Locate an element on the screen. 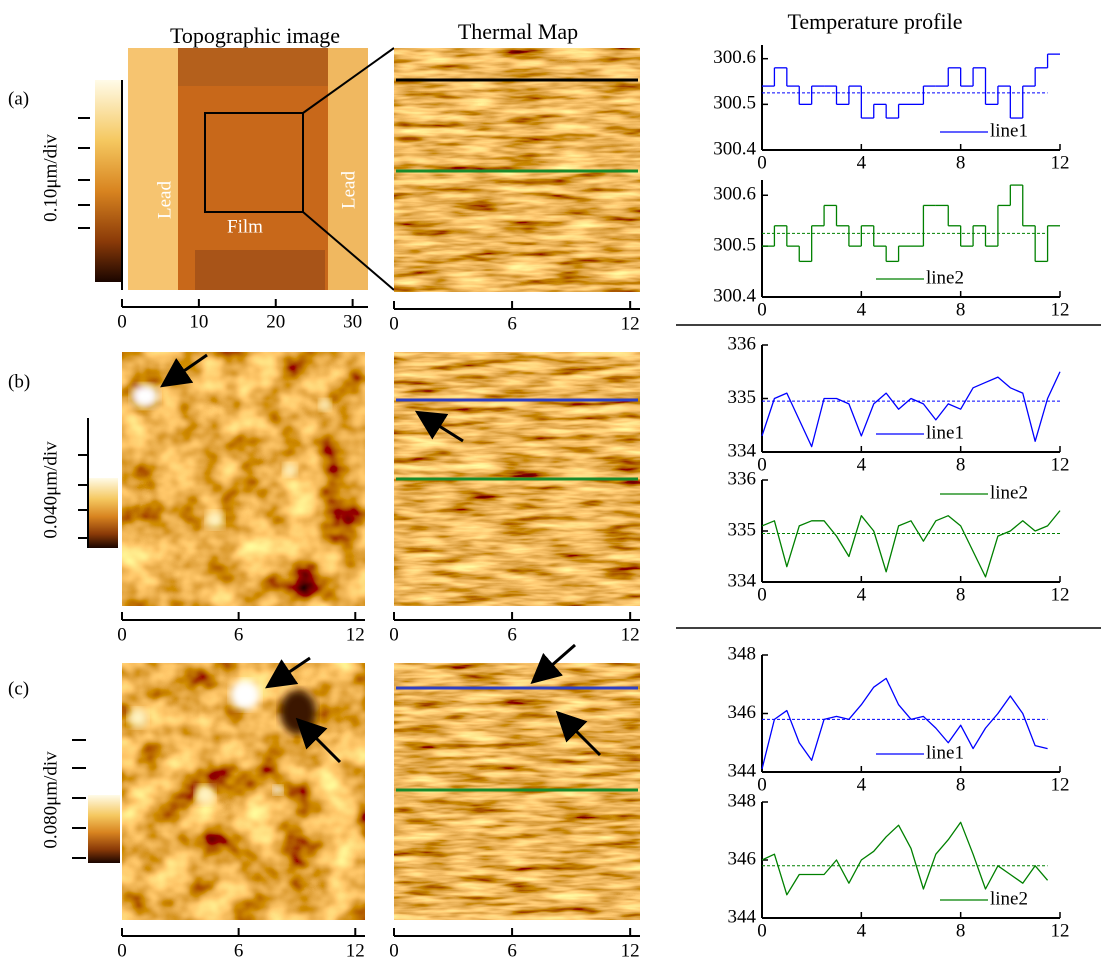 This screenshot has height=962, width=1101. thermal-image-a is located at coordinates (517, 170).